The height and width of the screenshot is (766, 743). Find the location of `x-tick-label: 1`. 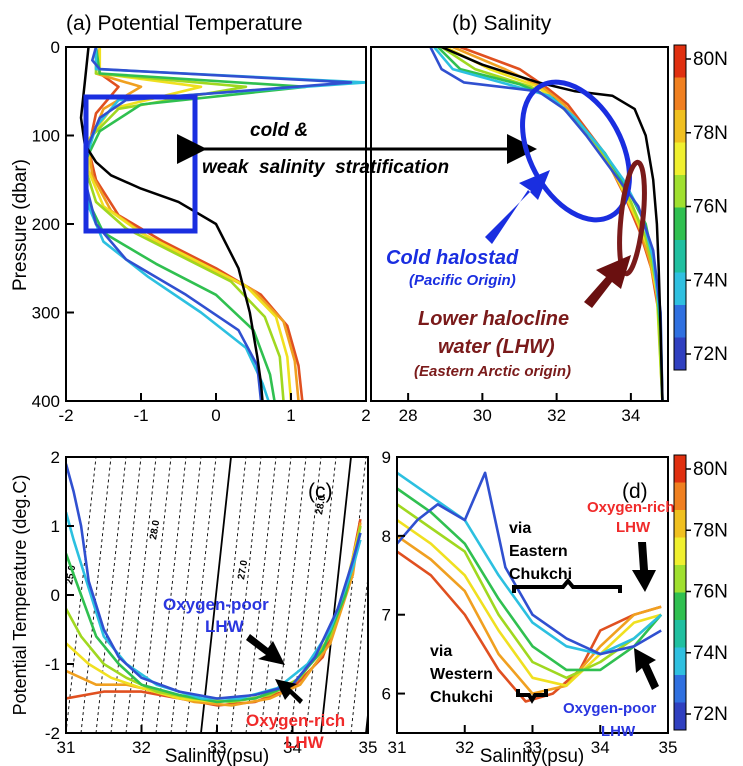

x-tick-label: 1 is located at coordinates (290, 415).